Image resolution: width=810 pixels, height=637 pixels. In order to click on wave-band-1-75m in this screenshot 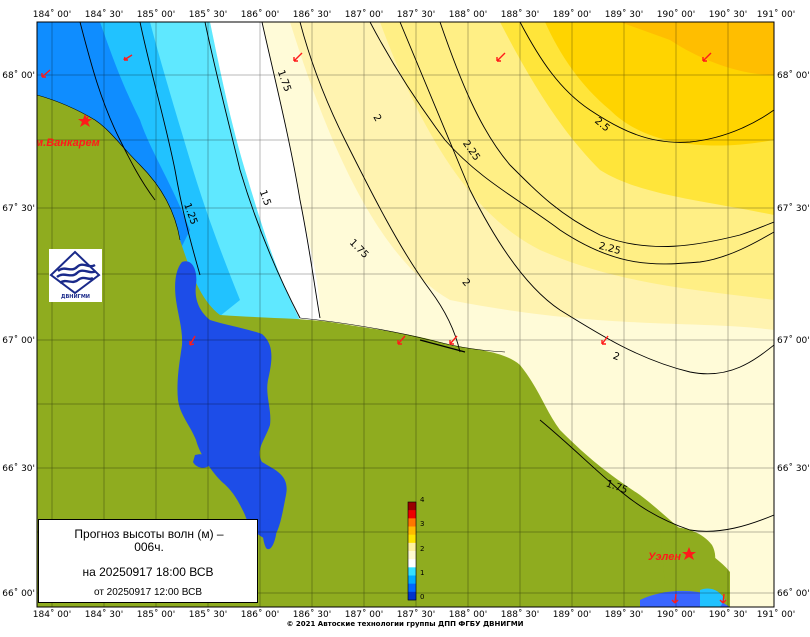, I will do `click(265, 171)`.